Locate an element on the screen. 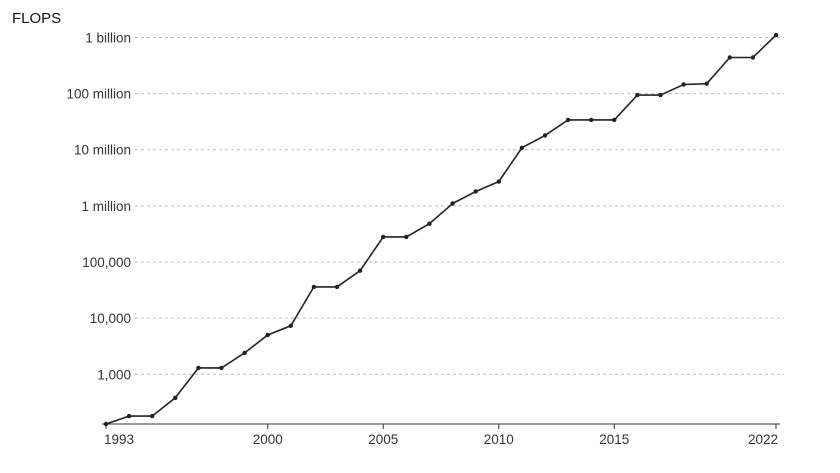 The height and width of the screenshot is (473, 840). y-tick-label: 10,000 is located at coordinates (110, 318).